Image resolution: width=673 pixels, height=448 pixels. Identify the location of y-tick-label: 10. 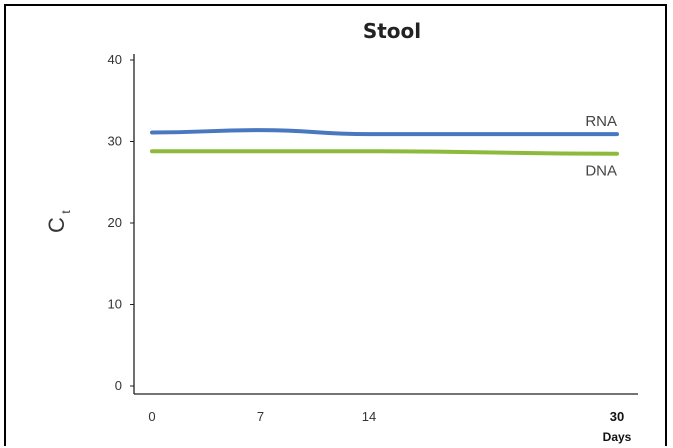
(115, 304).